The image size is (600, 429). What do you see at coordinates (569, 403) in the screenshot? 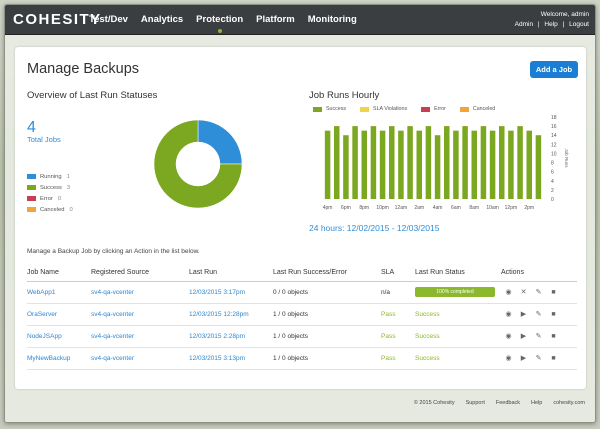
I see `cohesity-site-link: cohesity.com` at bounding box center [569, 403].